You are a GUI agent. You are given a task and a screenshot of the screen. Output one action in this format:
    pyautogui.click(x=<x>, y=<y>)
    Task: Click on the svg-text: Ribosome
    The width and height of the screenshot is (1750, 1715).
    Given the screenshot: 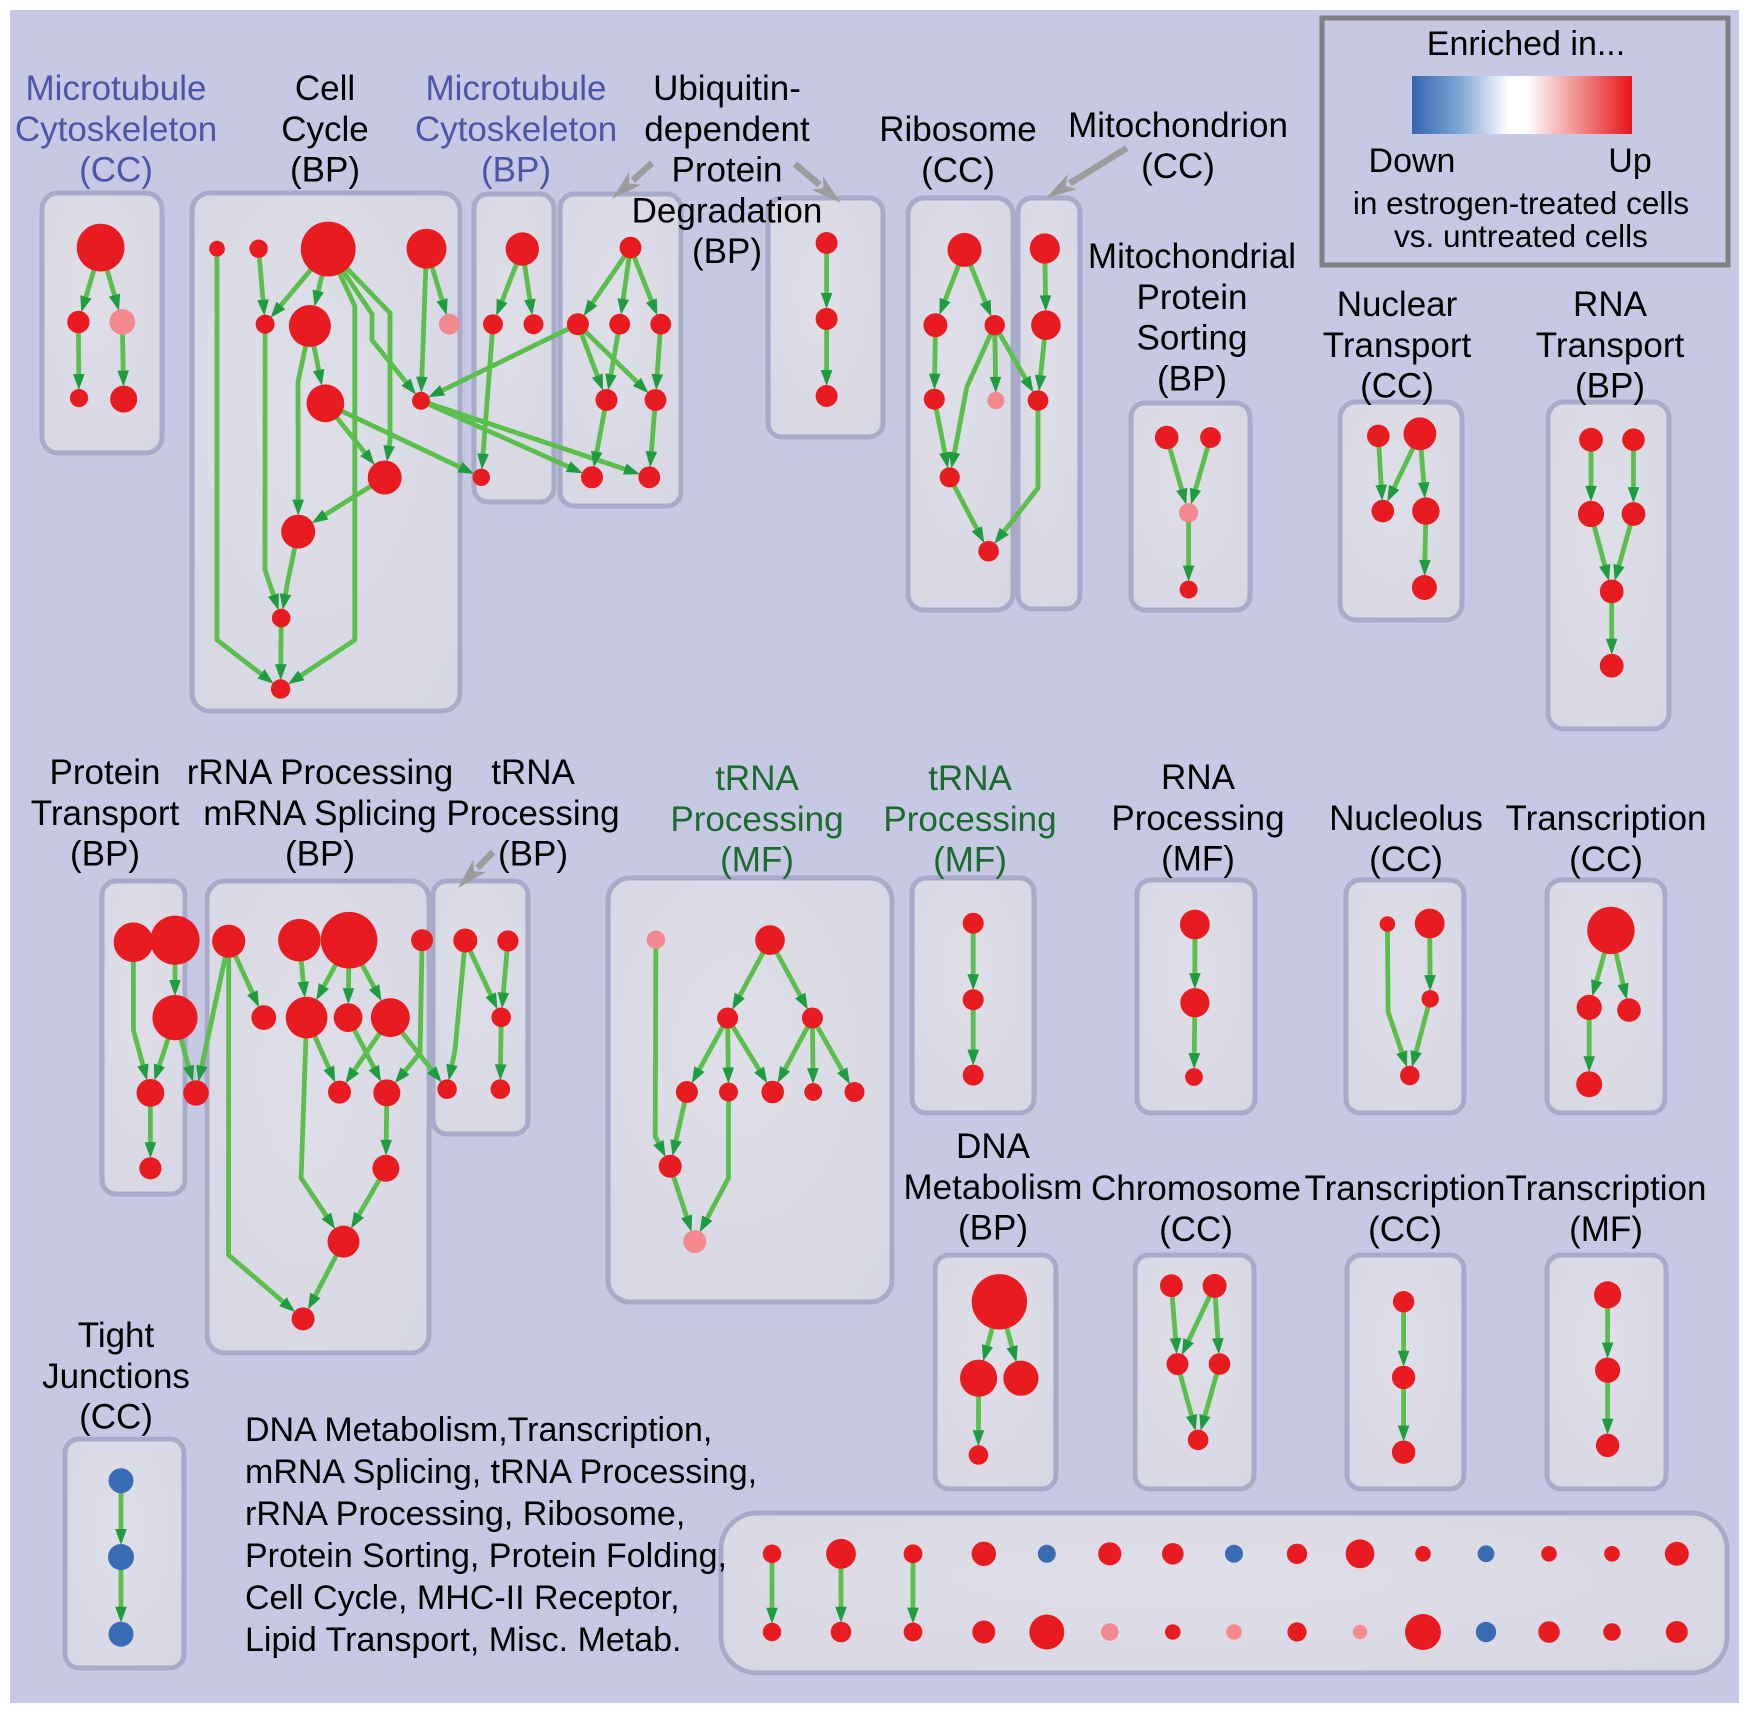 What is the action you would take?
    pyautogui.click(x=958, y=129)
    